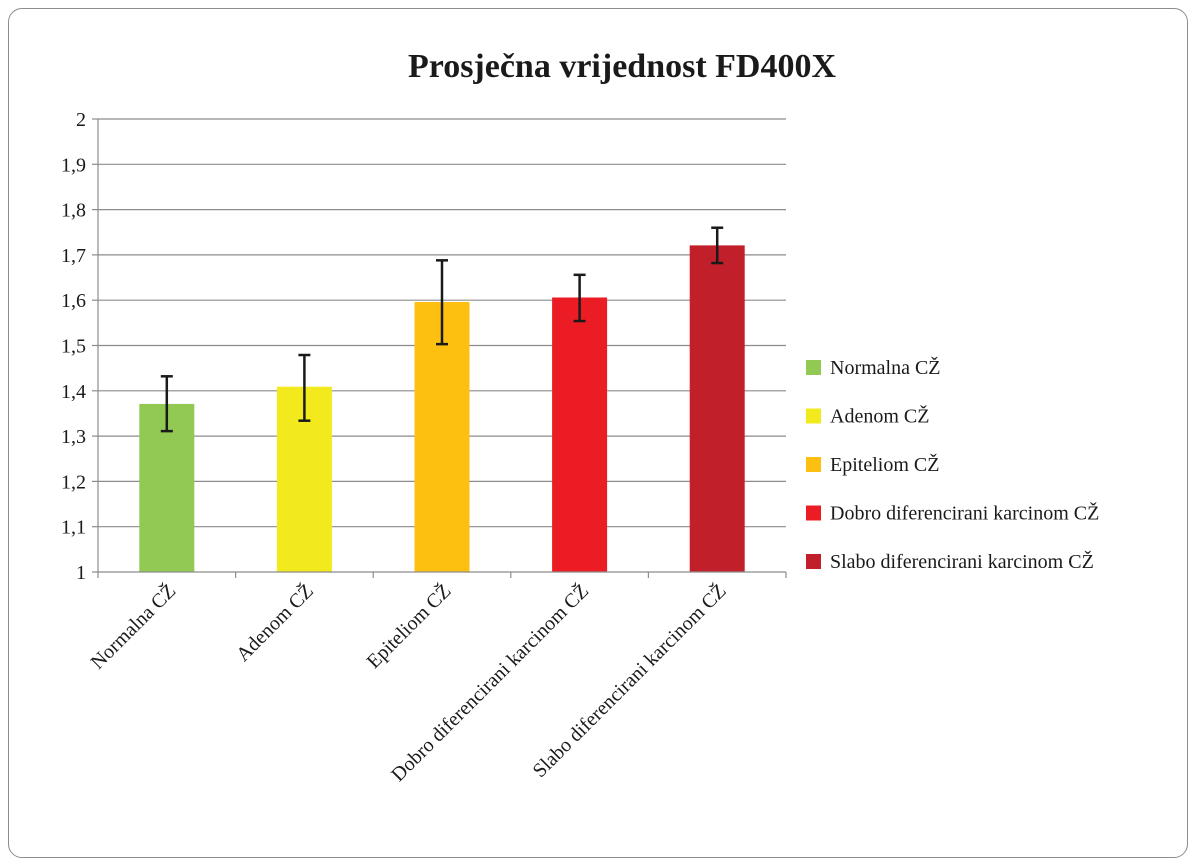 Image resolution: width=1192 pixels, height=858 pixels. I want to click on legend-item: Epiteliom CŽ, so click(872, 464).